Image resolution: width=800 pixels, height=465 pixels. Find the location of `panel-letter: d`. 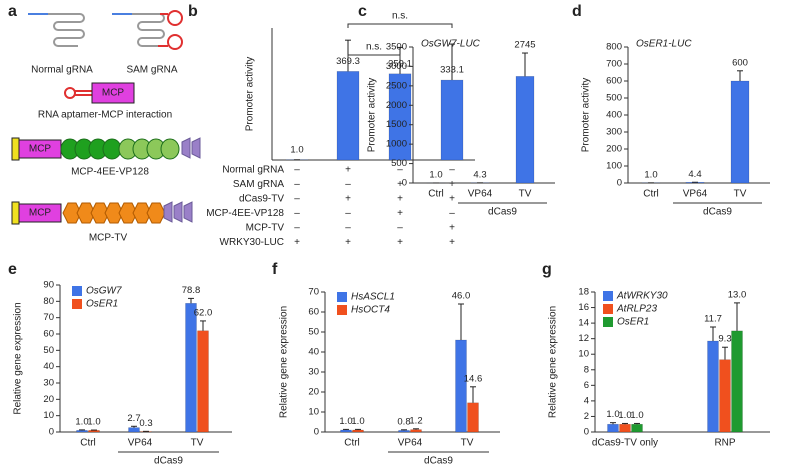

panel-letter: d is located at coordinates (577, 11).